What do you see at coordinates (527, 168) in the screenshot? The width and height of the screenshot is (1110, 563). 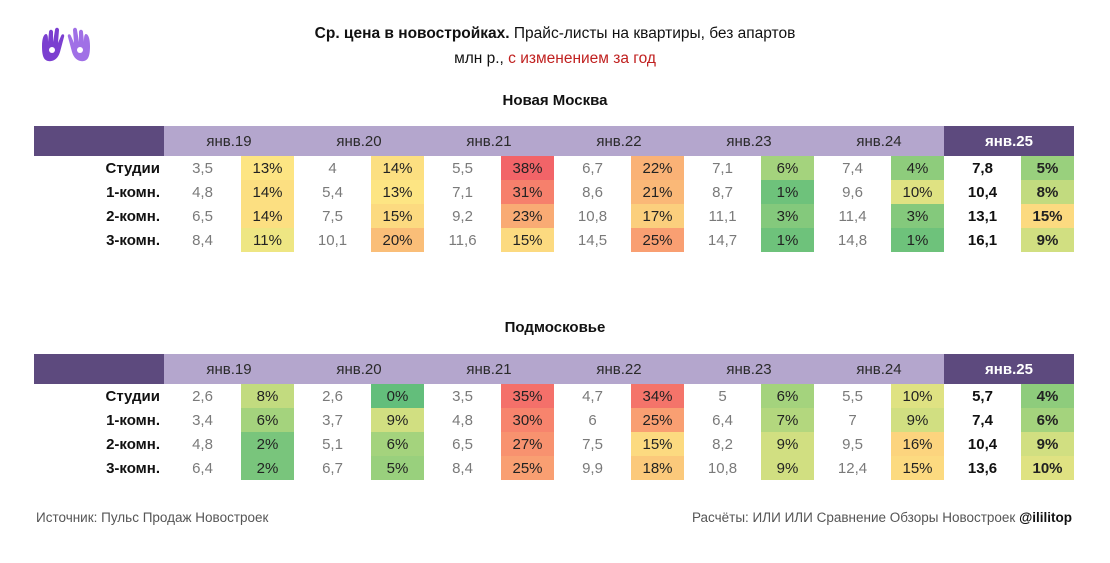 I see `change-cell: 38%` at bounding box center [527, 168].